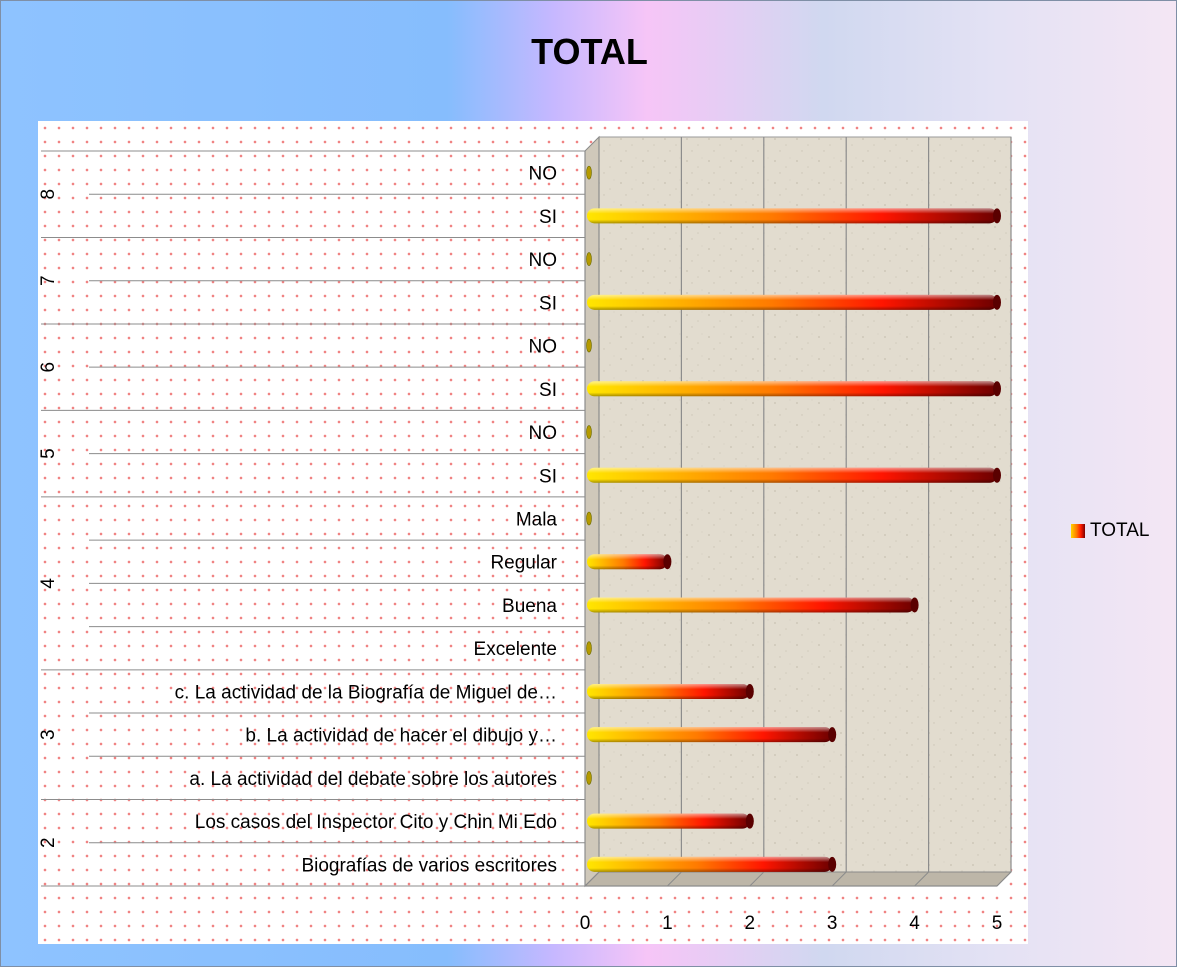 The width and height of the screenshot is (1177, 968). Describe the element at coordinates (48, 367) in the screenshot. I see `group-label: 6` at that location.